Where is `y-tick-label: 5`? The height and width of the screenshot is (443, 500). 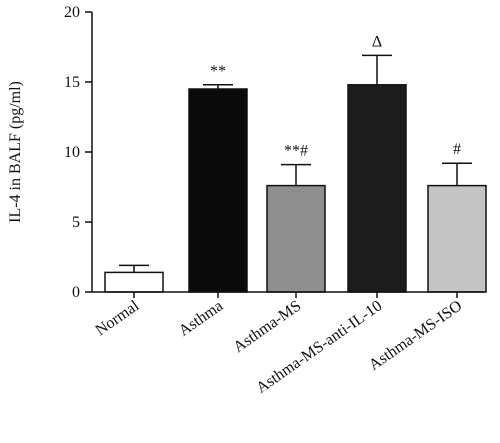
y-tick-label: 5 is located at coordinates (76, 222).